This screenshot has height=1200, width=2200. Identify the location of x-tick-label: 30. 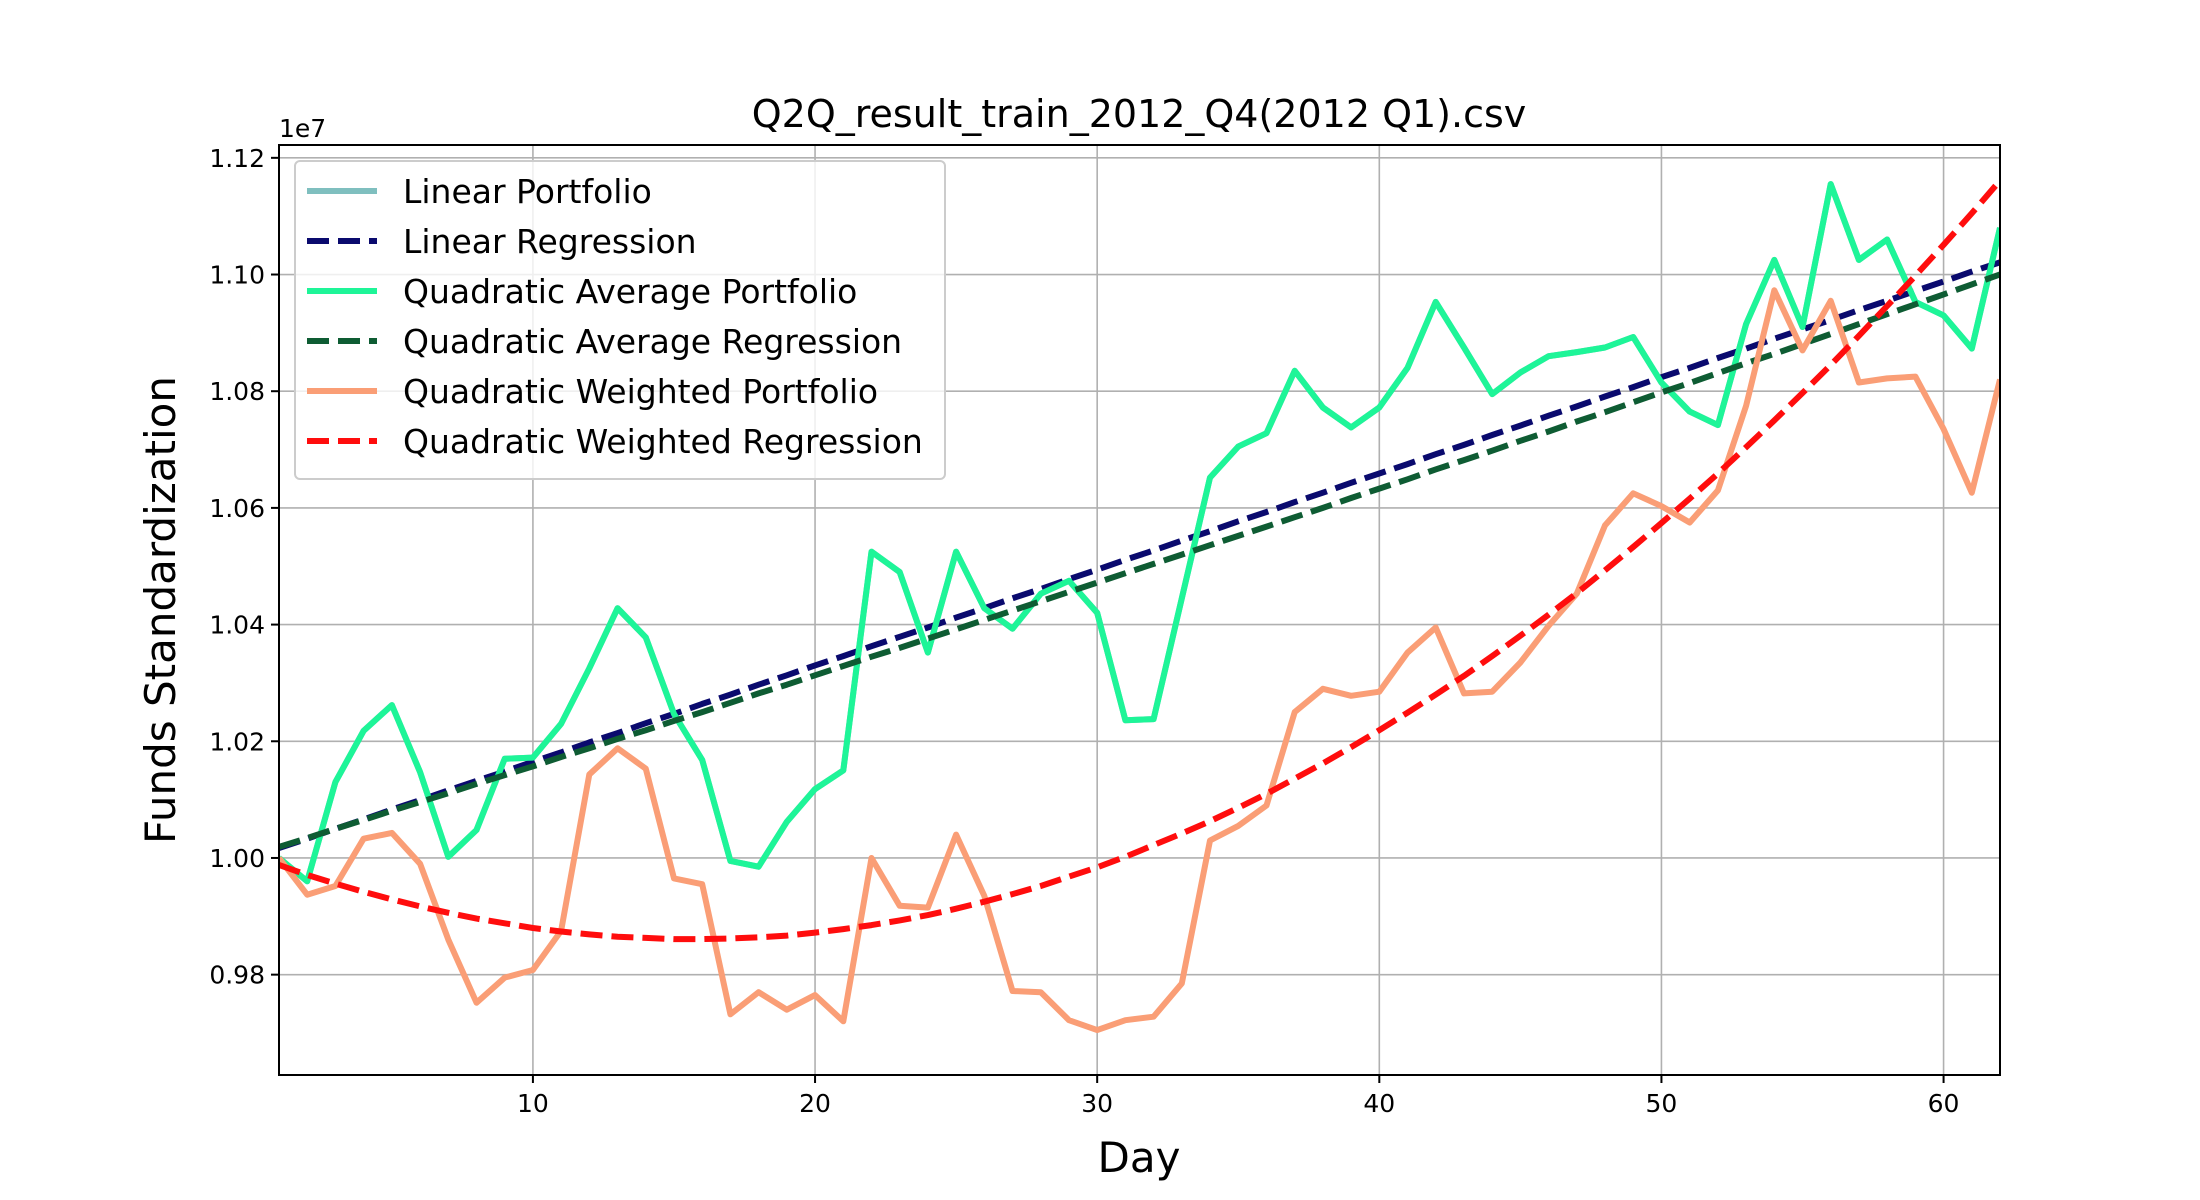
(1097, 1103).